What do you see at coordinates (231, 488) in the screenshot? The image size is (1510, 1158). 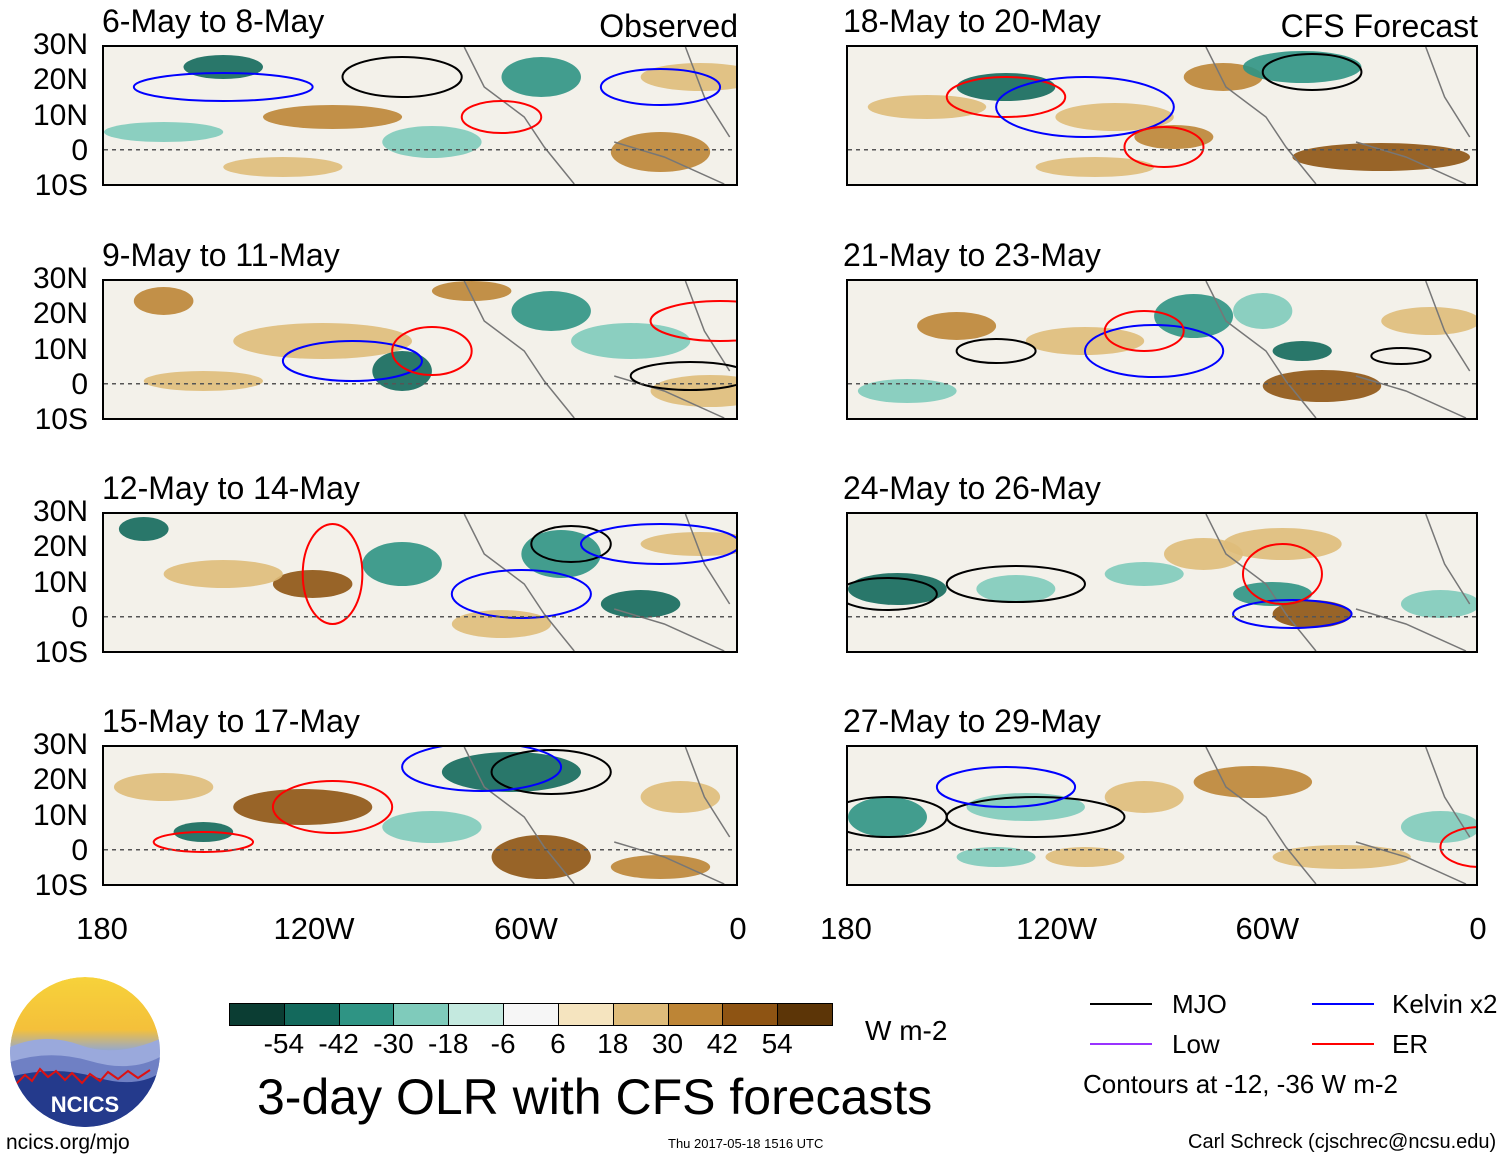 I see `panel-title-3: 12-May to 14-May` at bounding box center [231, 488].